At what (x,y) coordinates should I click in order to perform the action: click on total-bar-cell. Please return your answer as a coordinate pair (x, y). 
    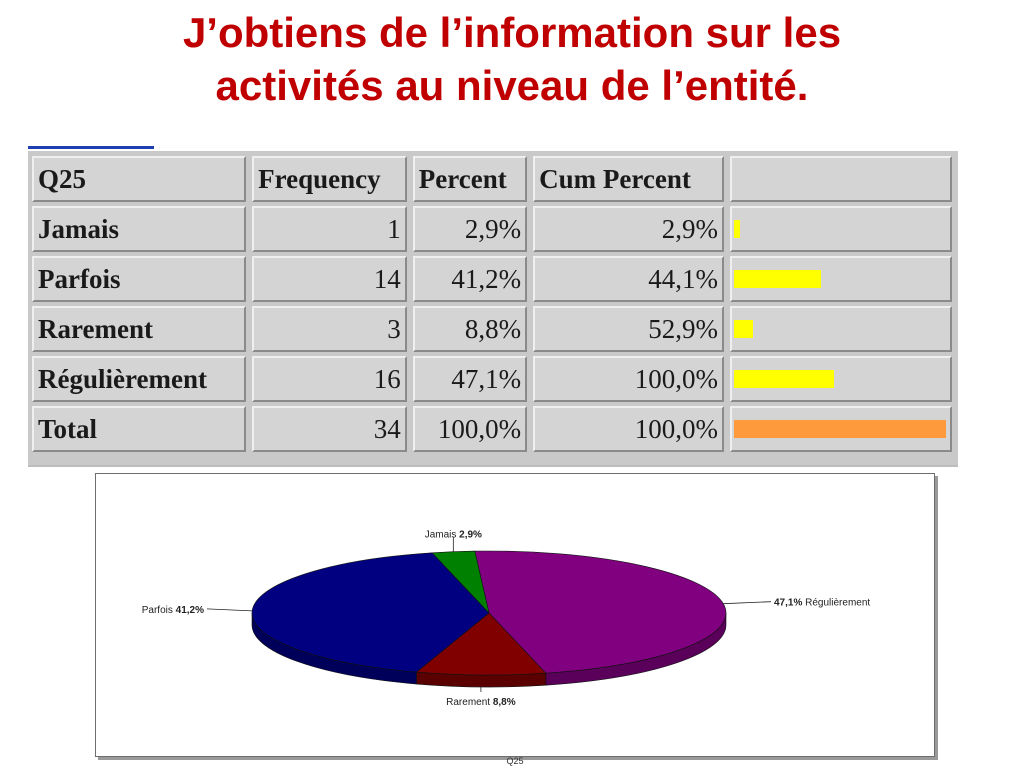
    Looking at the image, I should click on (840, 429).